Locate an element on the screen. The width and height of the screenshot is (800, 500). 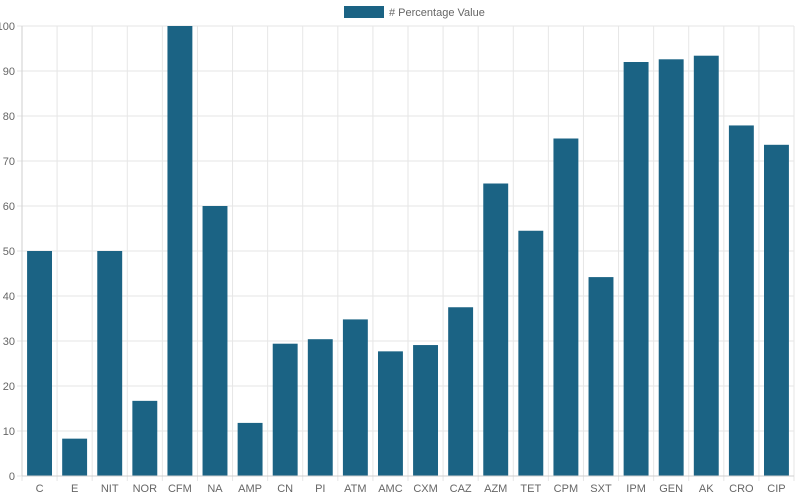
y-tick-label: 20 is located at coordinates (9, 387).